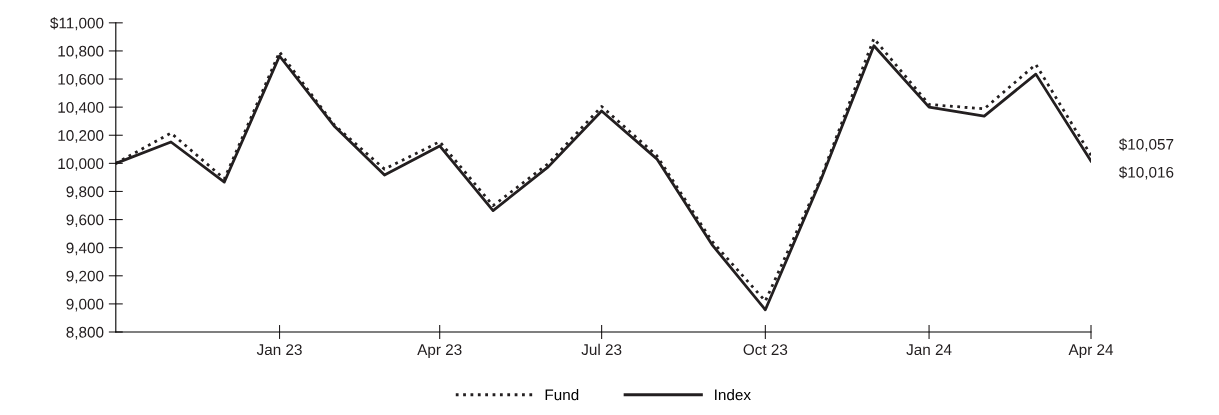 This screenshot has height=415, width=1219. What do you see at coordinates (85, 305) in the screenshot?
I see `y-tick-label: 9,000` at bounding box center [85, 305].